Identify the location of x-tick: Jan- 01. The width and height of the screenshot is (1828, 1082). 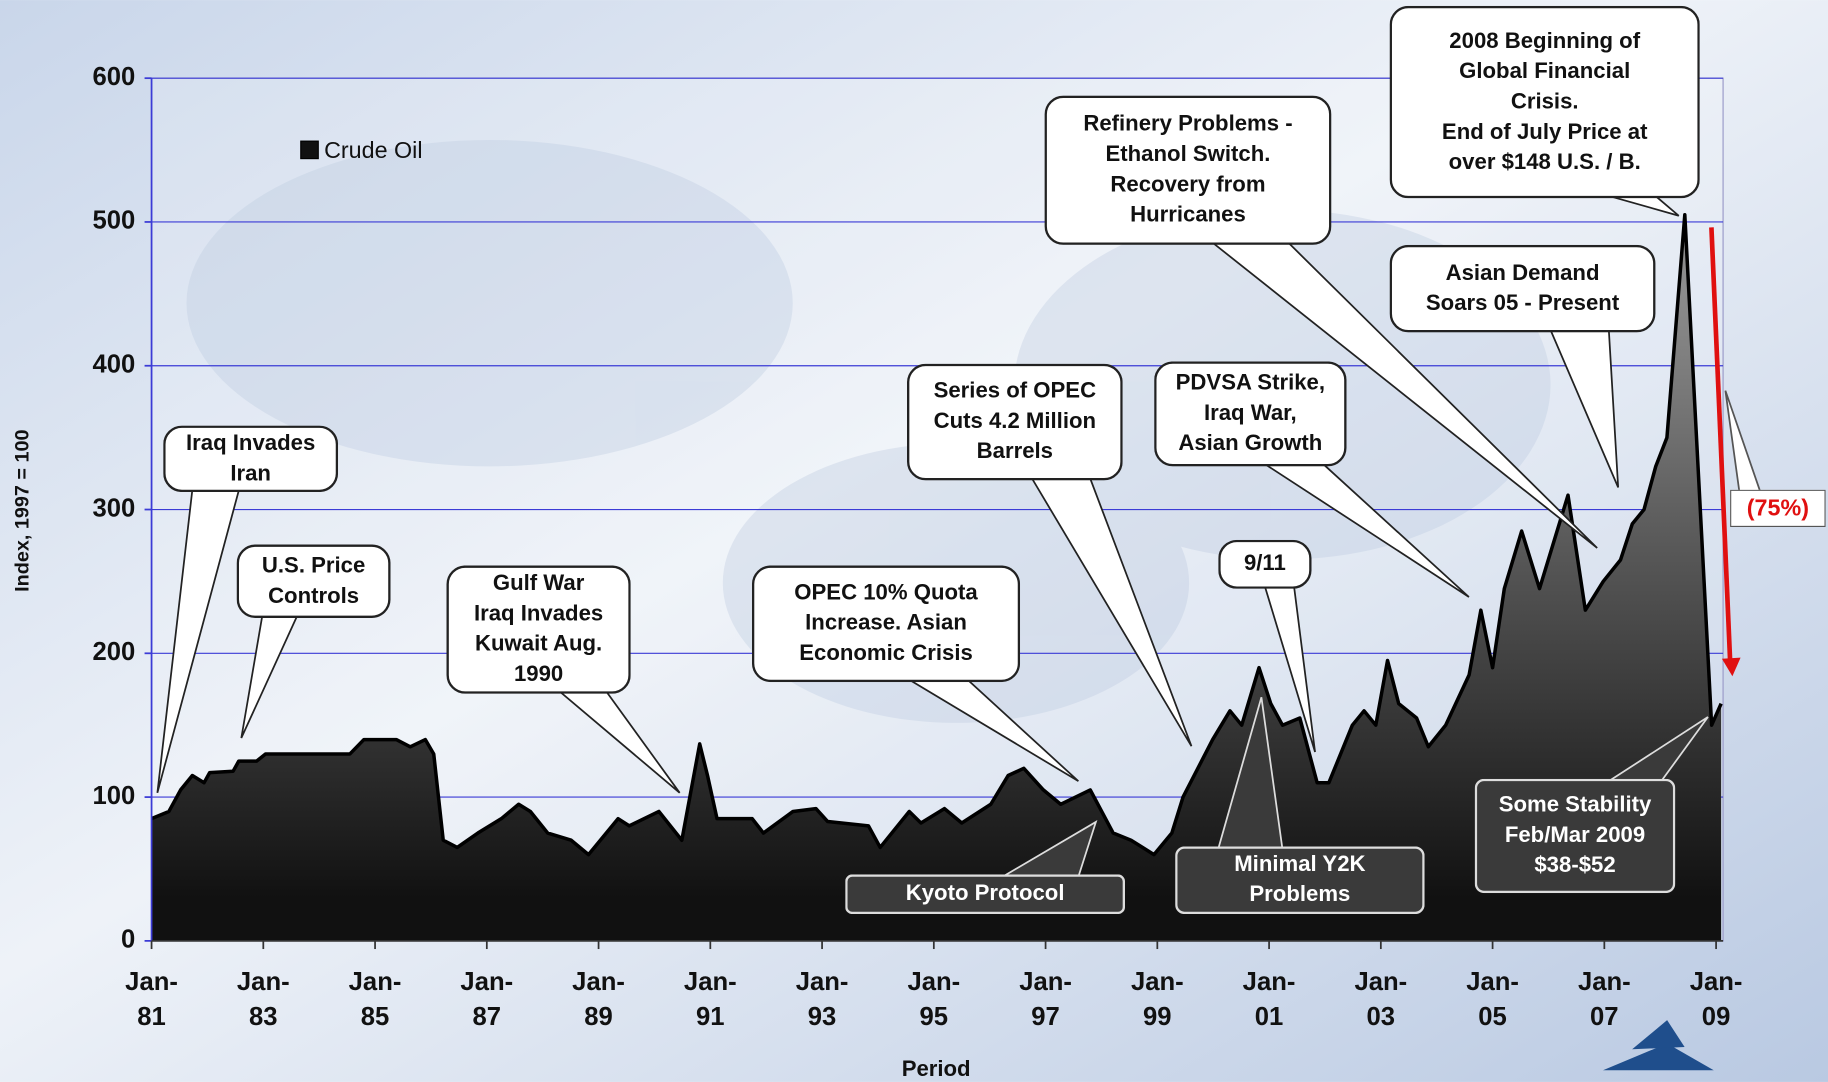
(1269, 998).